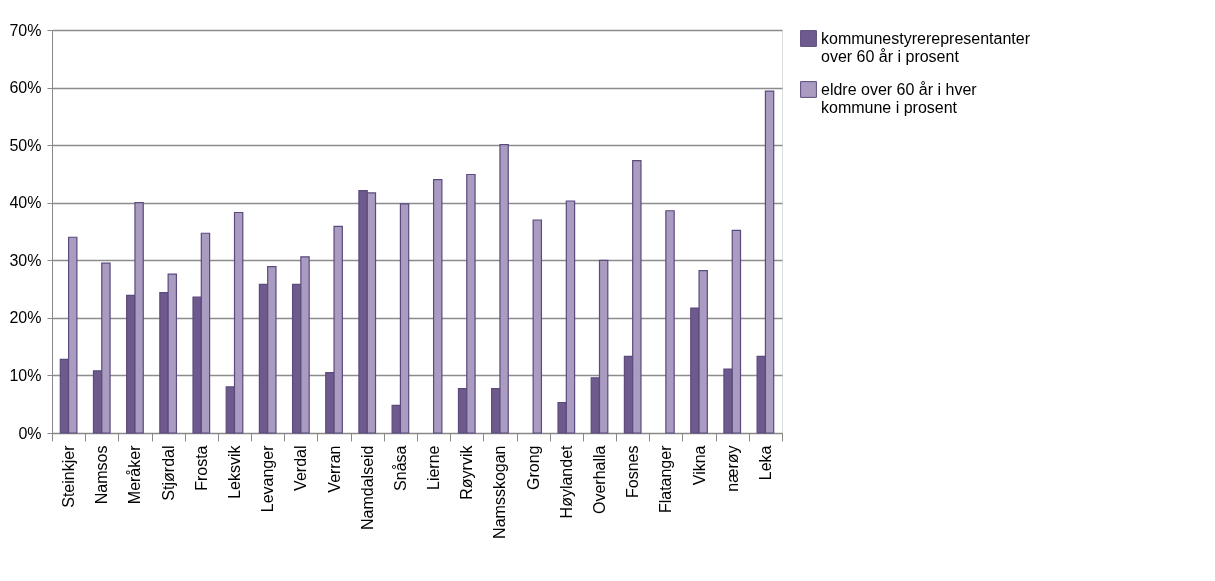 The width and height of the screenshot is (1215, 581). I want to click on x-tick-label: Verdal, so click(301, 468).